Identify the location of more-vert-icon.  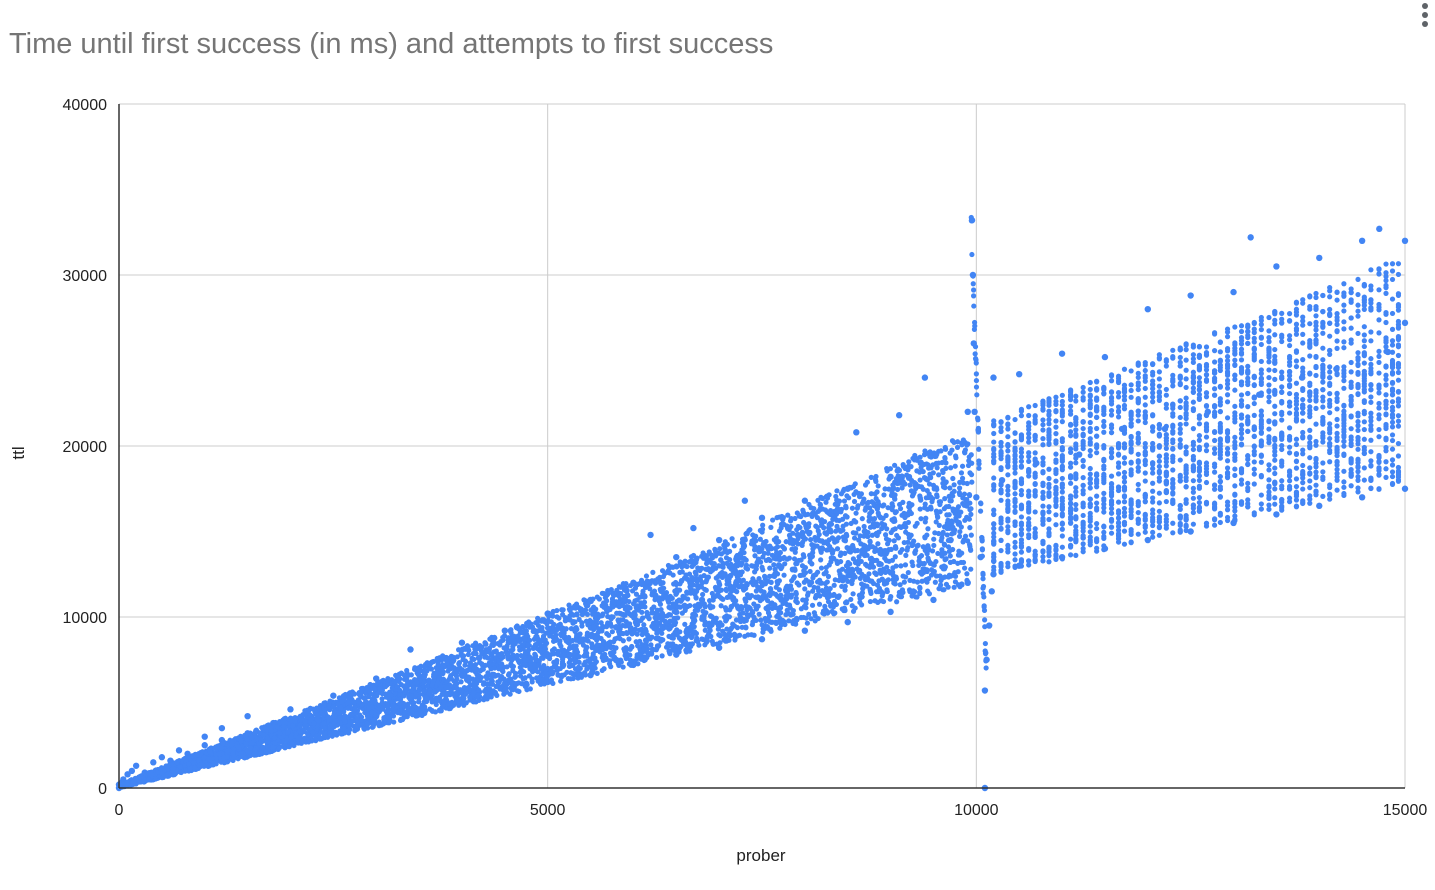
(1425, 15).